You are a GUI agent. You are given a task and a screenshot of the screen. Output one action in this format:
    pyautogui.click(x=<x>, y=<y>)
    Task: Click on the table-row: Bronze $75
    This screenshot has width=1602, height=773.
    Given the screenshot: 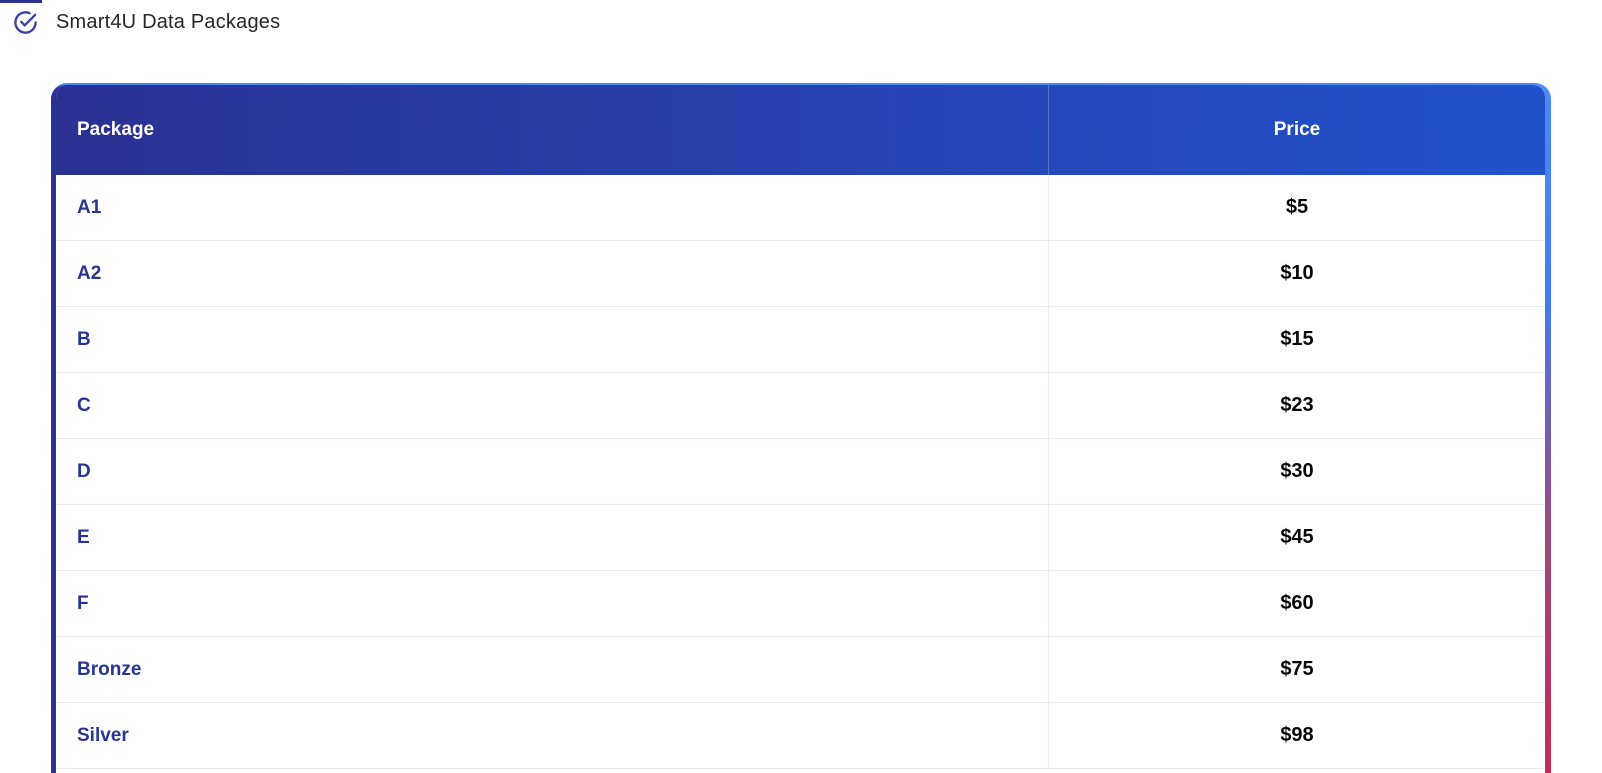 What is the action you would take?
    pyautogui.click(x=800, y=670)
    